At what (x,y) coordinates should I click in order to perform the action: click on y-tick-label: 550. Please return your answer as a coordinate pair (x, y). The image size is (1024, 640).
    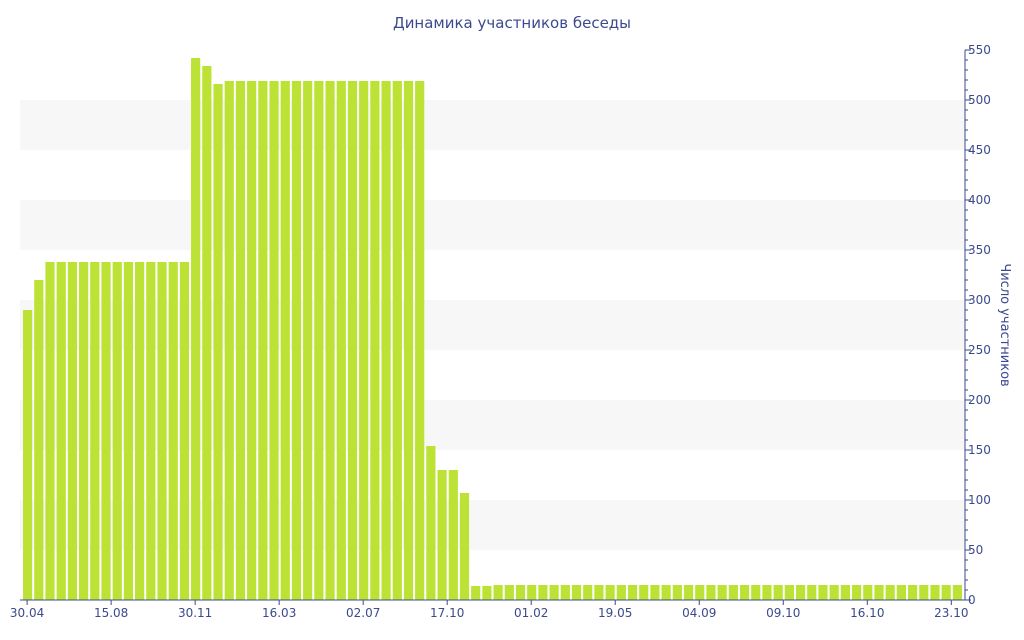
    Looking at the image, I should click on (979, 50).